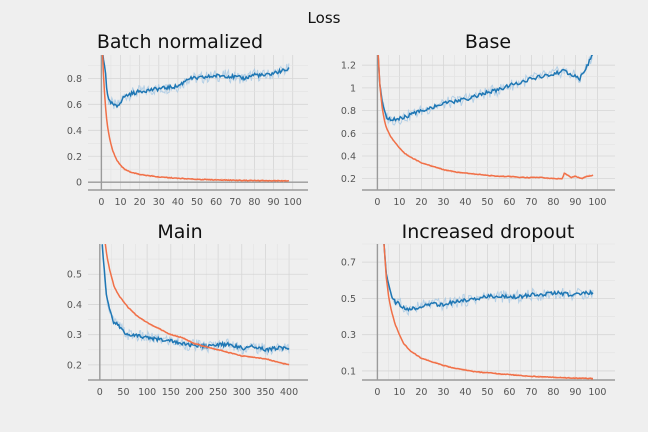  What do you see at coordinates (353, 88) in the screenshot?
I see `y-tick-label: 1` at bounding box center [353, 88].